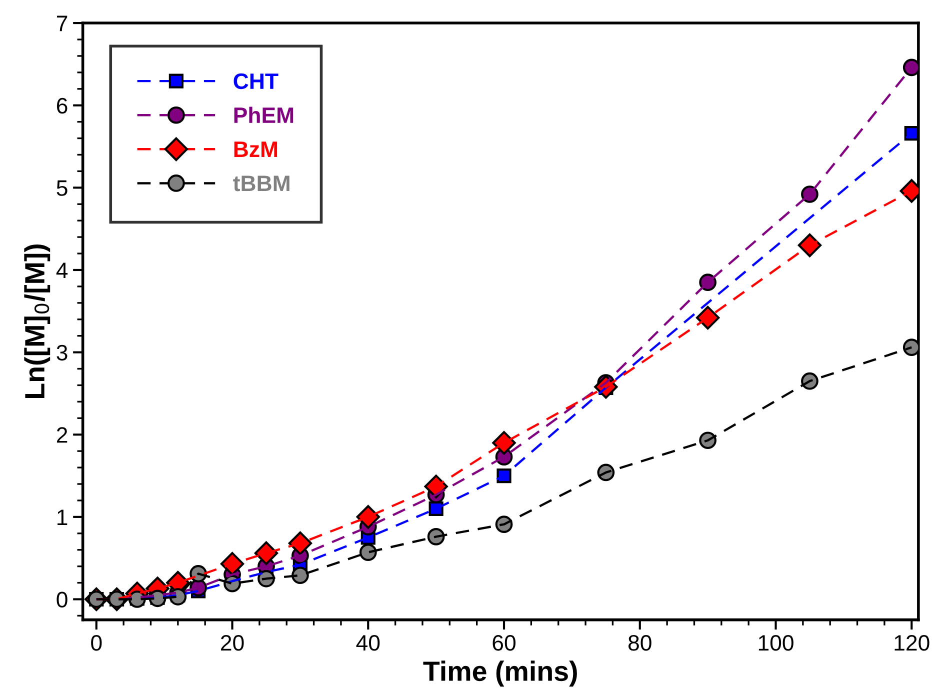  Describe the element at coordinates (232, 642) in the screenshot. I see `x-tick-label: 20` at that location.